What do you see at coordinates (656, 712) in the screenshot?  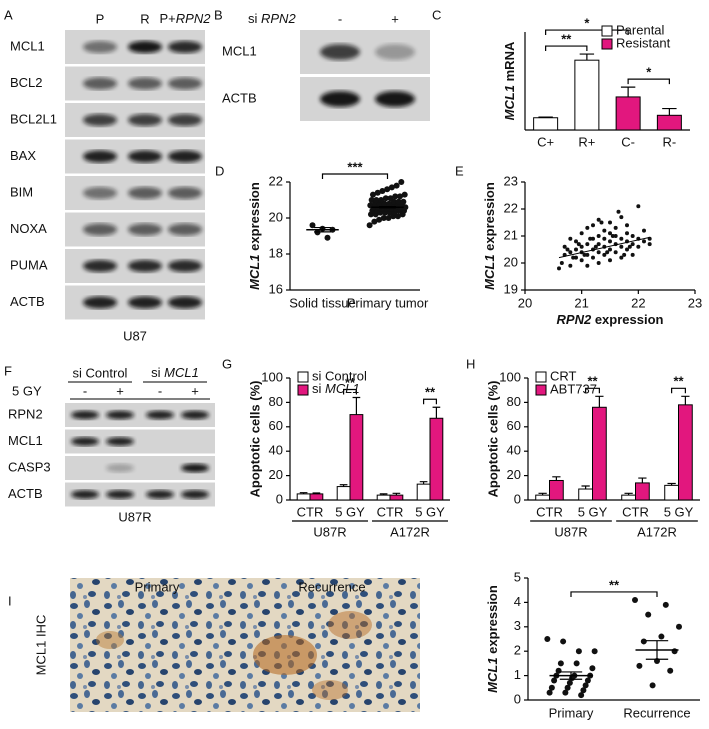 I see `x-tick-label: Recurrence` at bounding box center [656, 712].